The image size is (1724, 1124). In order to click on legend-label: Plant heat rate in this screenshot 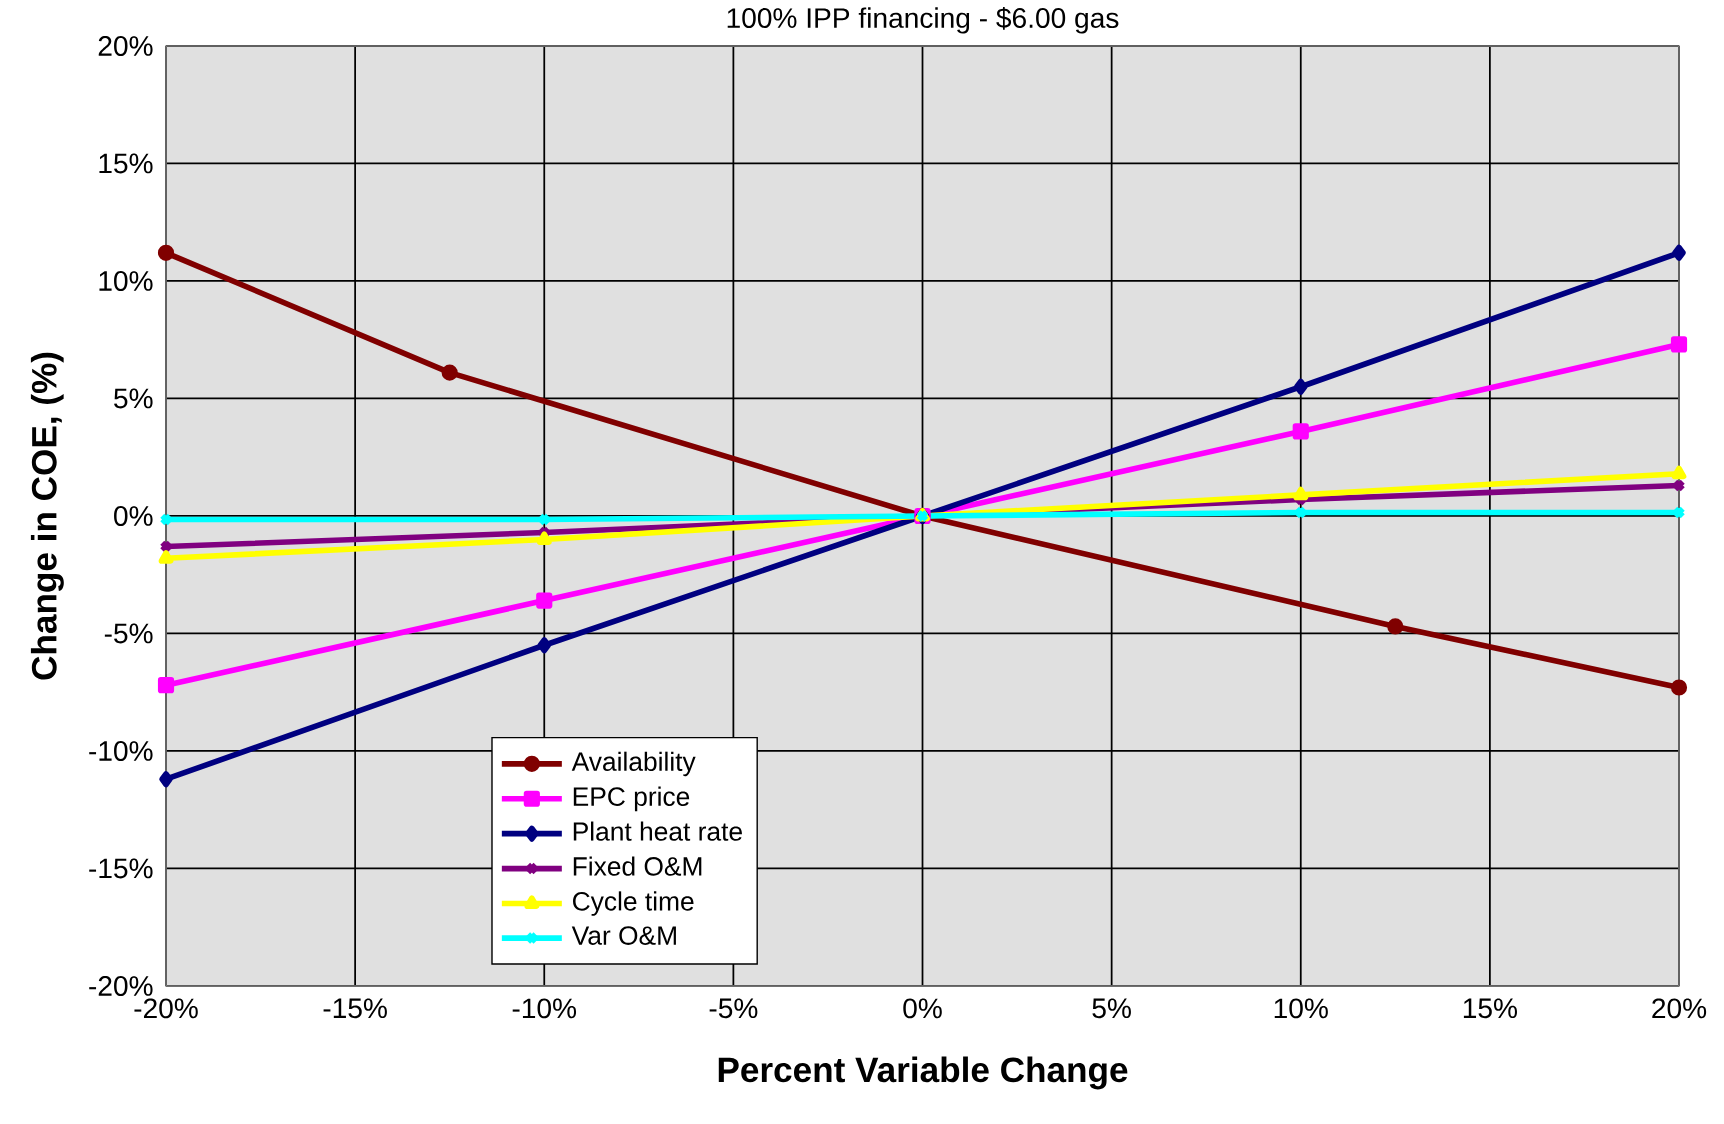, I will do `click(657, 831)`.